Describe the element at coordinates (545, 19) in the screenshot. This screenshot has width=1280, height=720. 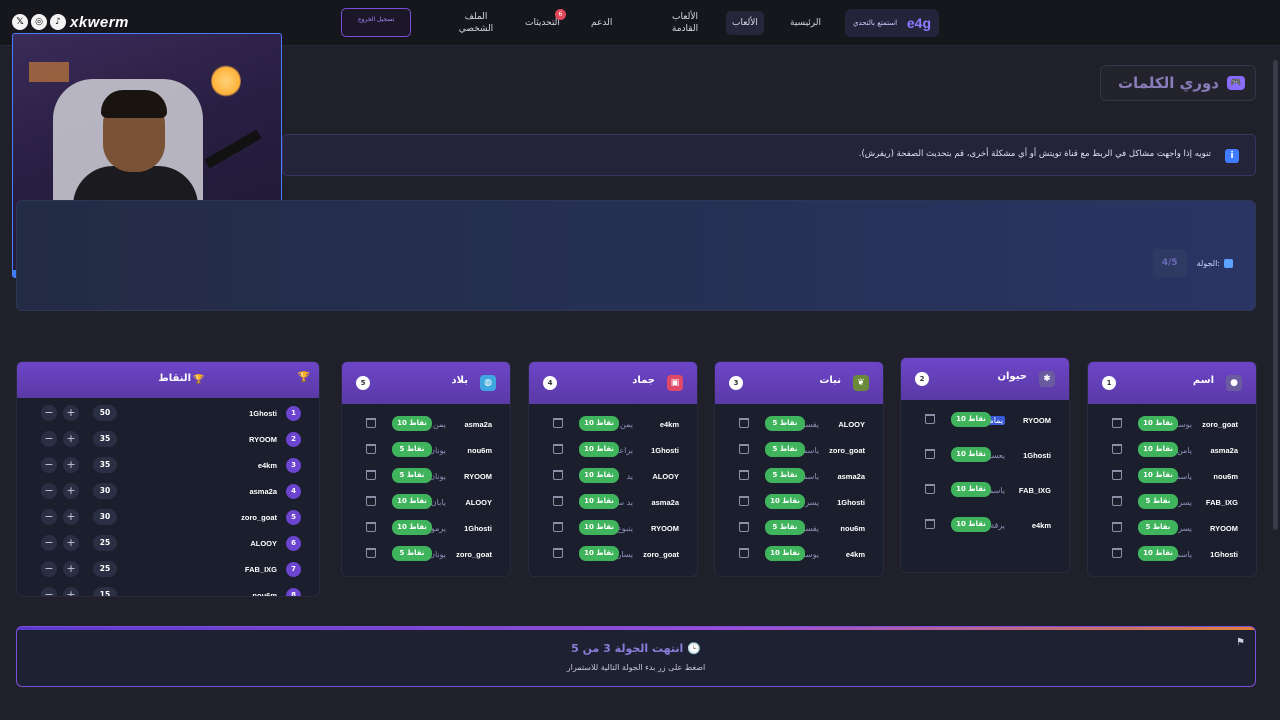
I see `nav-item-updates: التحديثات 6` at that location.